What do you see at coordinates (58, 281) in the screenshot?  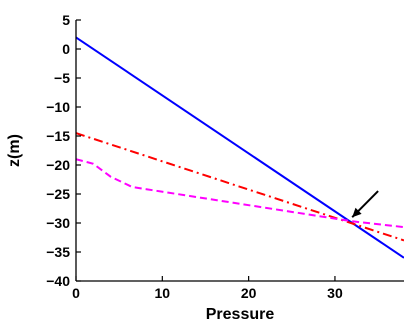 I see `y-tick-label: −40` at bounding box center [58, 281].